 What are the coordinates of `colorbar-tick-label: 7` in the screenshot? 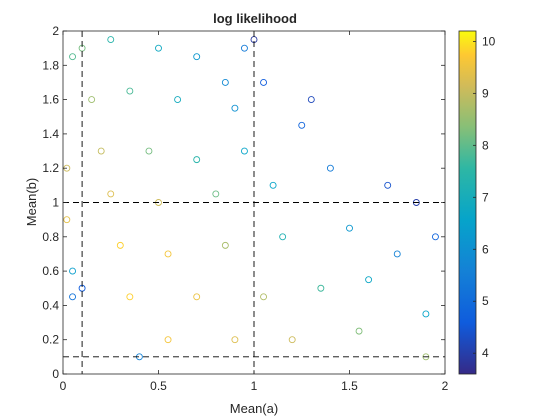 It's located at (485, 197).